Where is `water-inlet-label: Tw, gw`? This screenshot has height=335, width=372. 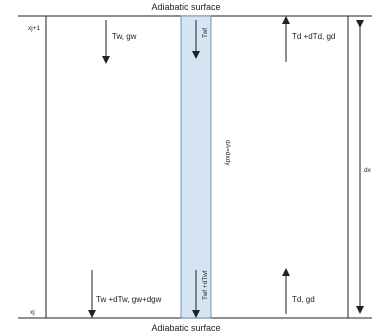 water-inlet-label: Tw, gw is located at coordinates (124, 36).